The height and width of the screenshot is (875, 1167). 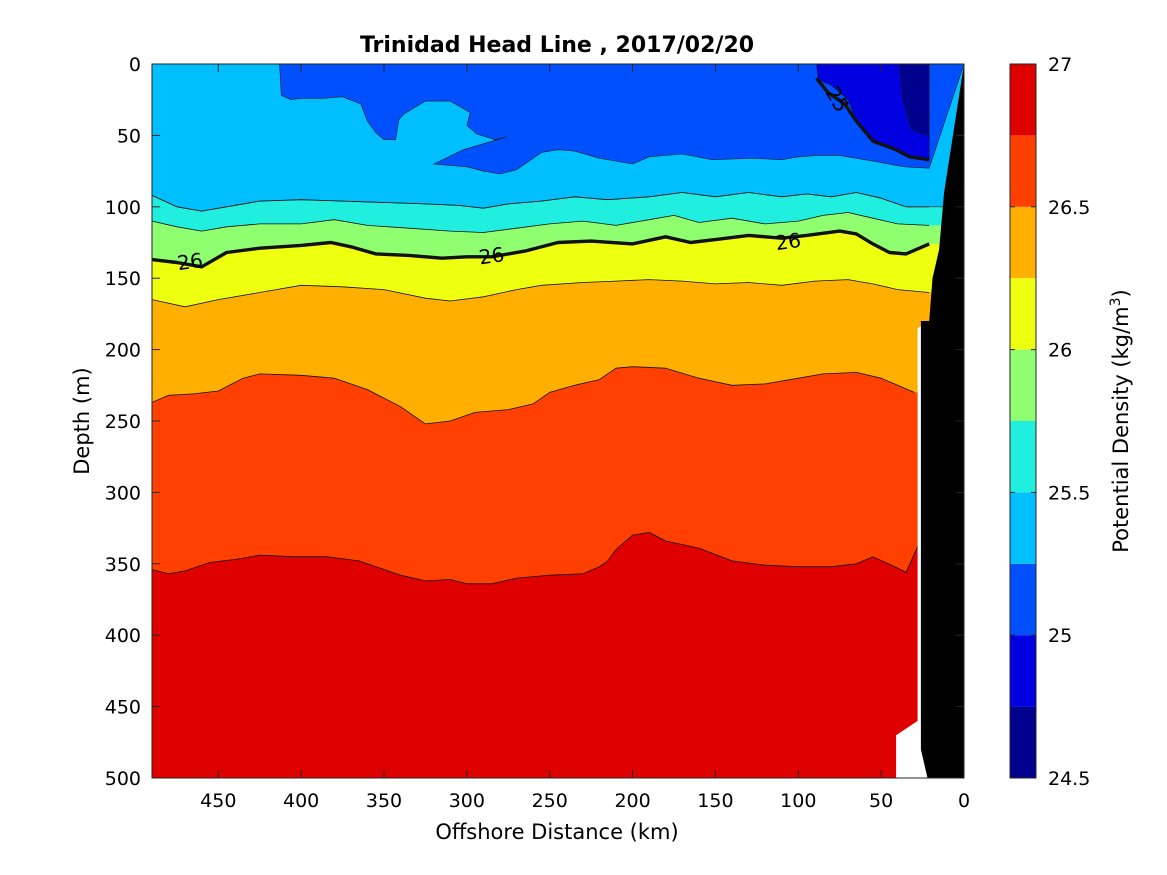 I want to click on y-tick-label: 400, so click(x=123, y=636).